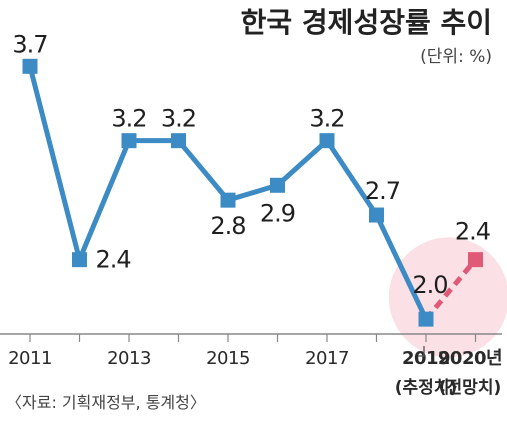 The height and width of the screenshot is (421, 507). Describe the element at coordinates (327, 358) in the screenshot. I see `x-tick-label: 2017` at that location.